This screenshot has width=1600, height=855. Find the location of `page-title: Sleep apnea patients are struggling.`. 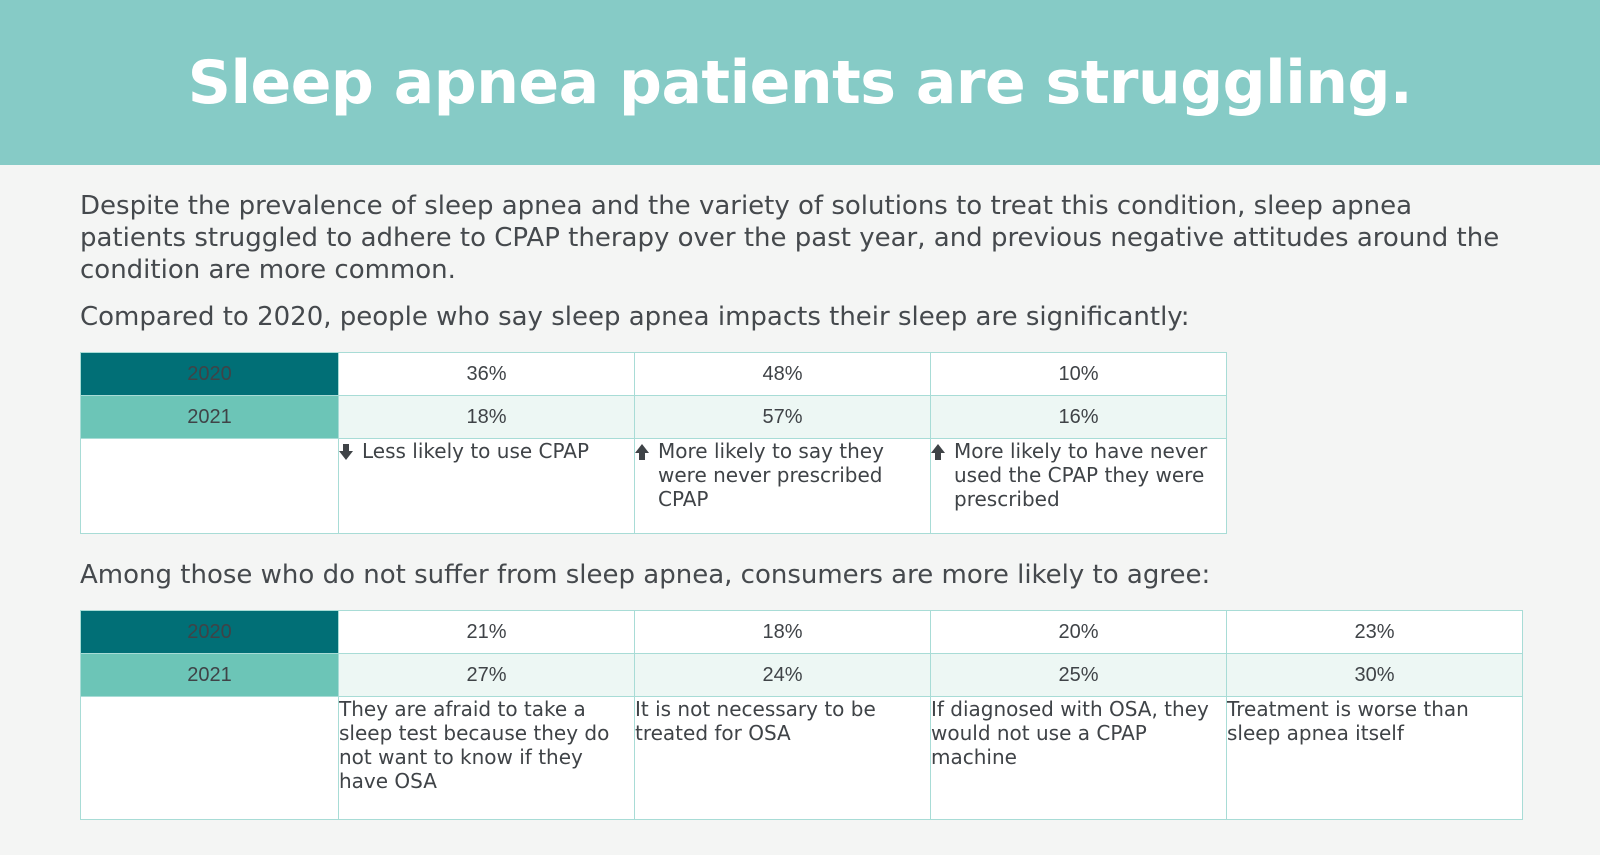

page-title: Sleep apnea patients are struggling. is located at coordinates (800, 82).